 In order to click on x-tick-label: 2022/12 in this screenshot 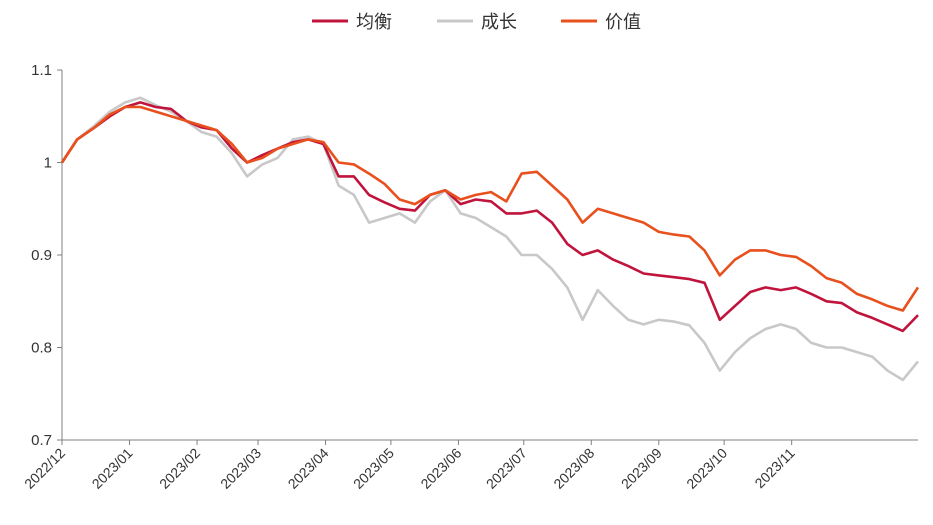, I will do `click(44, 468)`.